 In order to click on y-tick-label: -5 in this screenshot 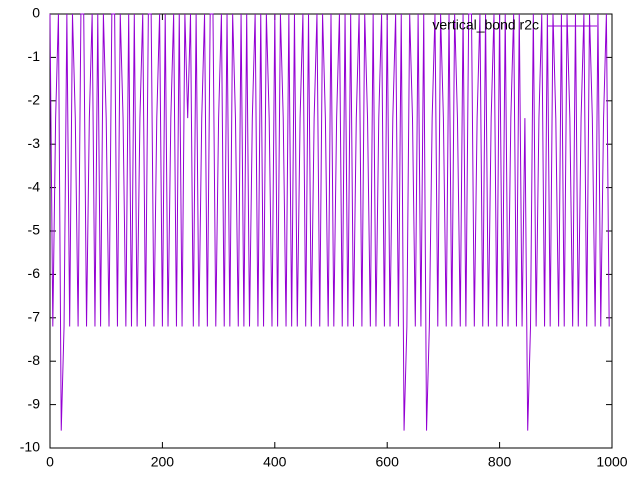, I will do `click(34, 230)`.